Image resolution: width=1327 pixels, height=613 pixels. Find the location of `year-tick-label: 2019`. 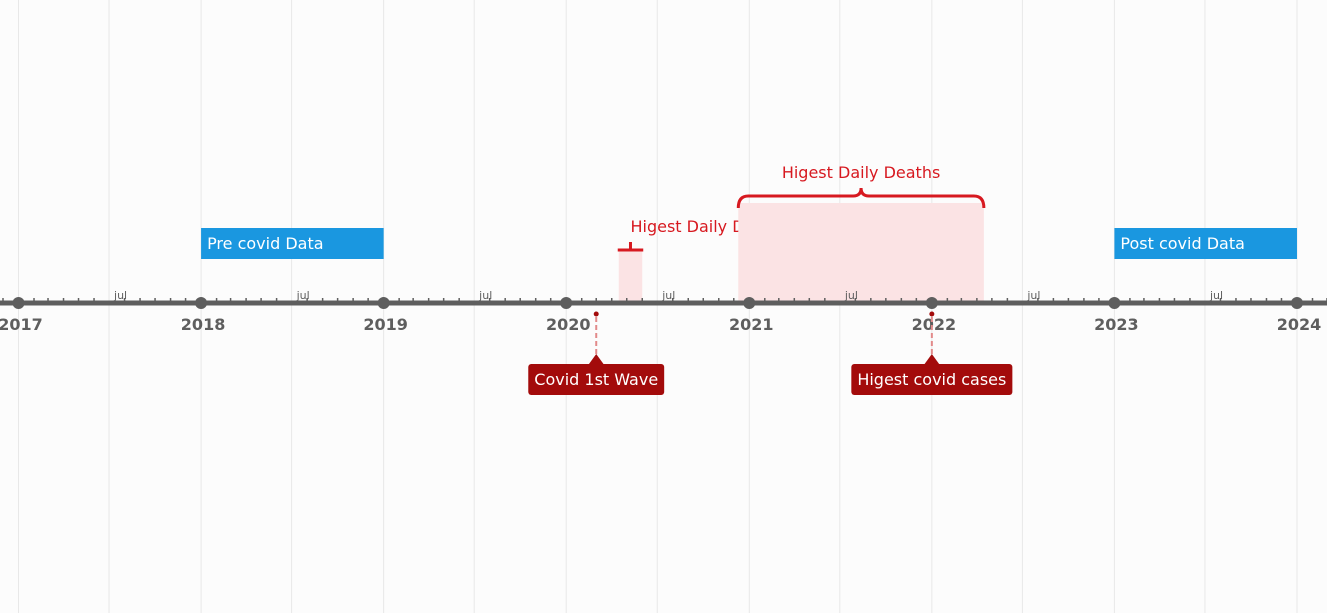

year-tick-label: 2019 is located at coordinates (385, 324).